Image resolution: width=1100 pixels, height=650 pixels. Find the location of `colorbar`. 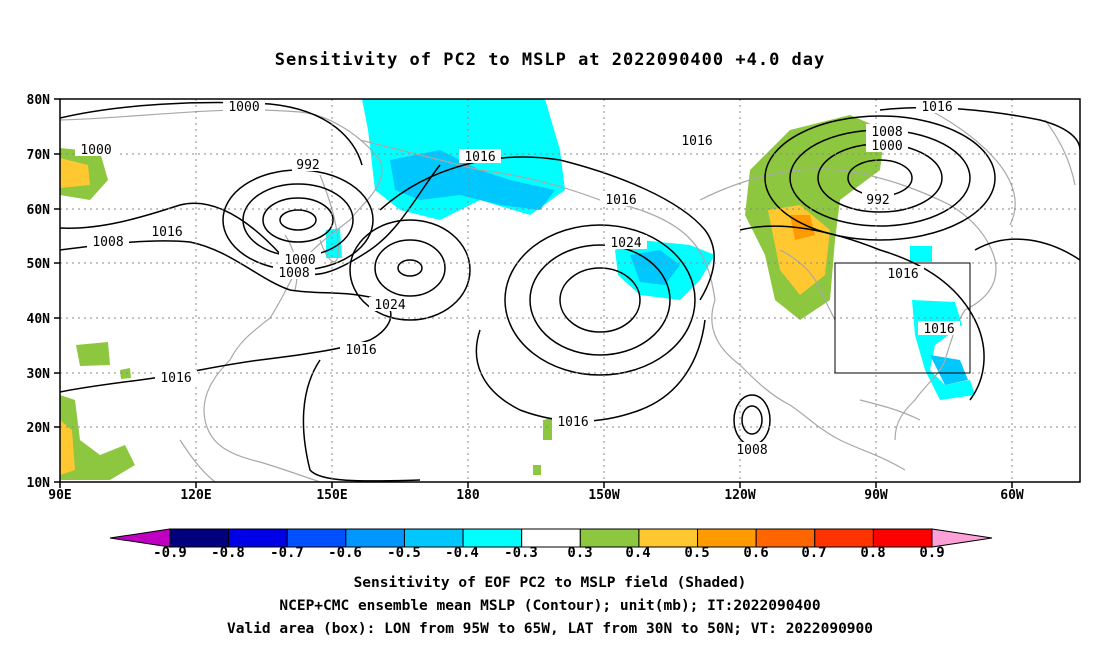

colorbar is located at coordinates (551, 538).